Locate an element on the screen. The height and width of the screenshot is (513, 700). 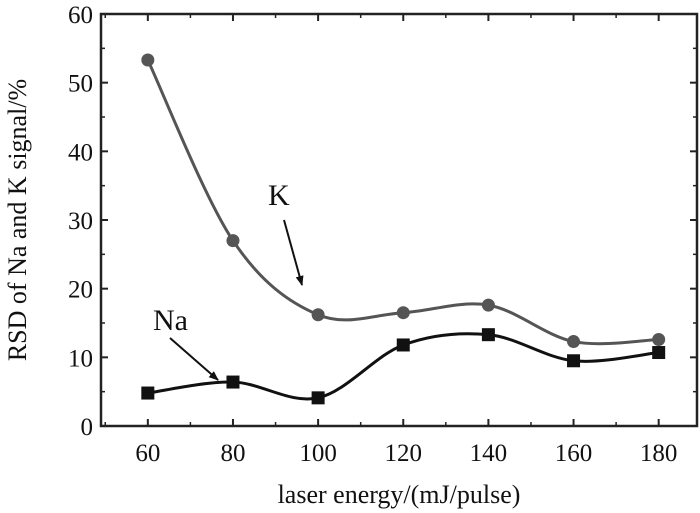
x-tick-label: 160 is located at coordinates (574, 453).